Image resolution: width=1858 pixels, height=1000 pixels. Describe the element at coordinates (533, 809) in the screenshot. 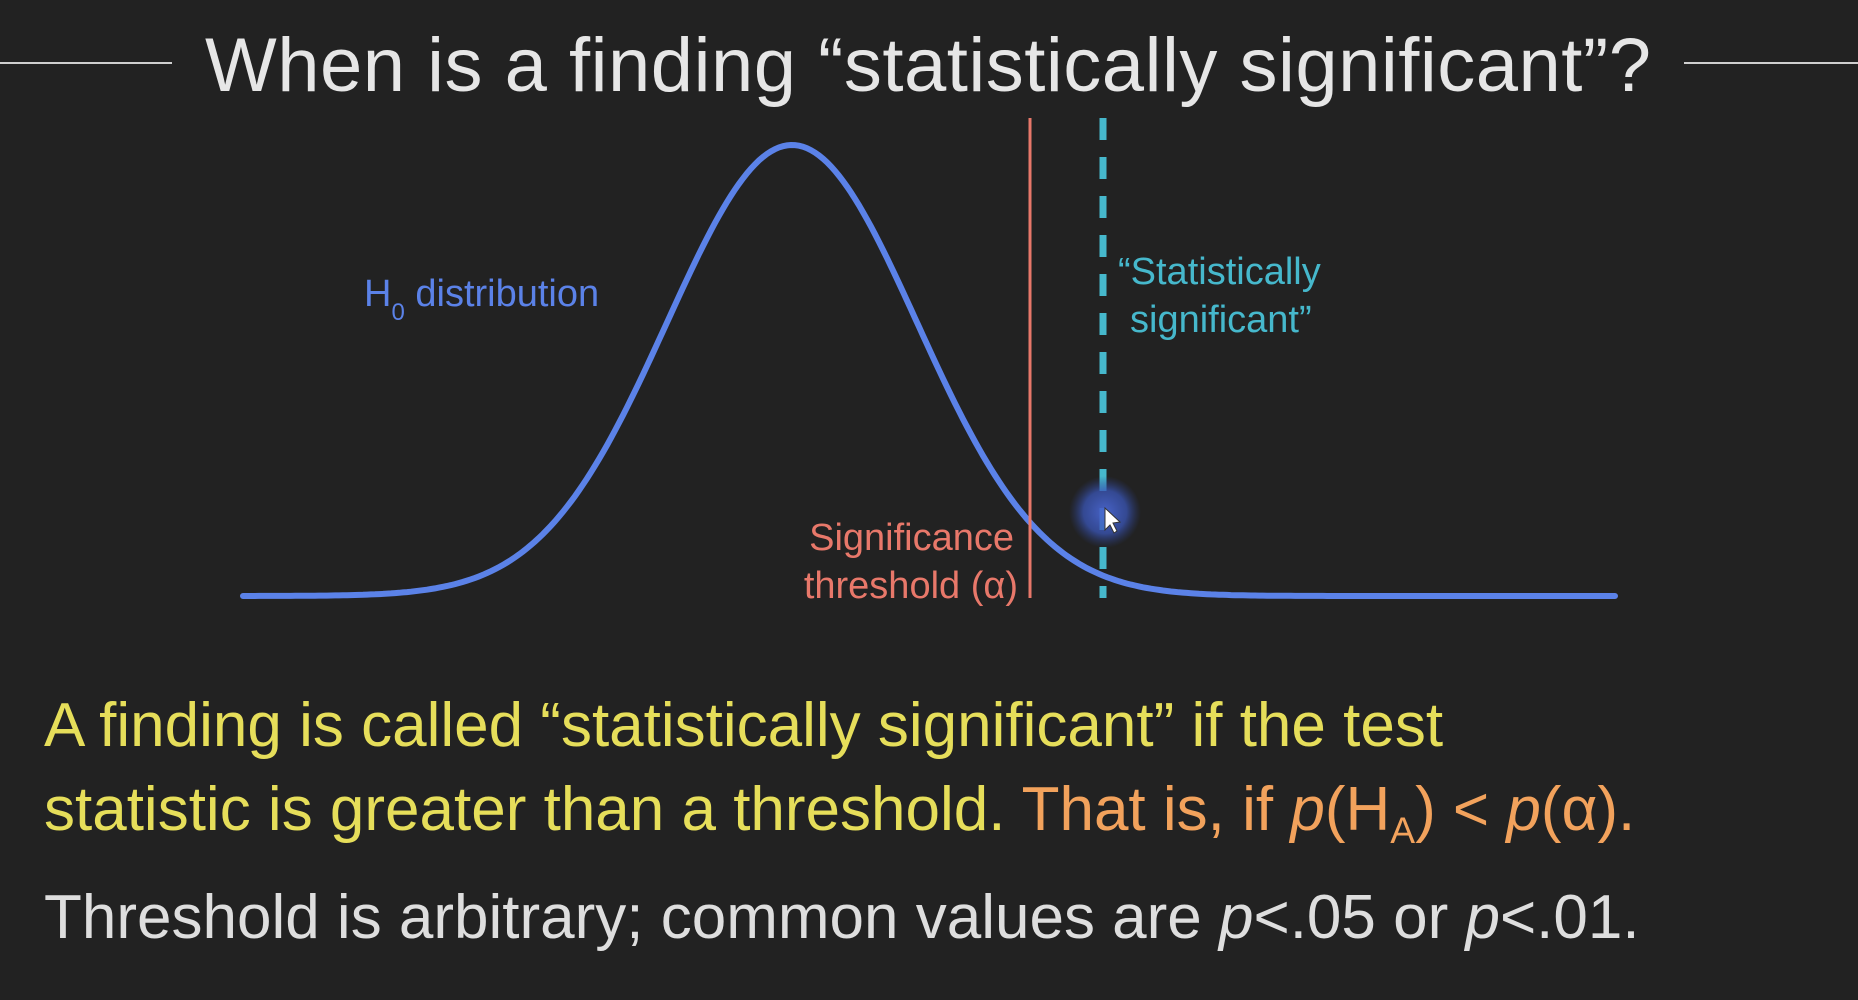

I see `explanation-line-2-plain: statistic is greater than a threshold.` at that location.